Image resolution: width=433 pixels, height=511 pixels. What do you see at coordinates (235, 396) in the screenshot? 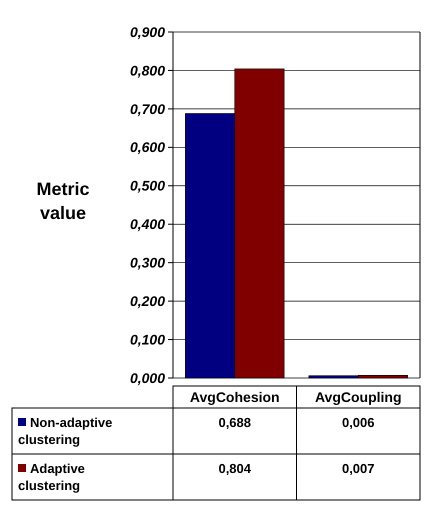
I see `x-tick-label: AvgCohesion` at bounding box center [235, 396].